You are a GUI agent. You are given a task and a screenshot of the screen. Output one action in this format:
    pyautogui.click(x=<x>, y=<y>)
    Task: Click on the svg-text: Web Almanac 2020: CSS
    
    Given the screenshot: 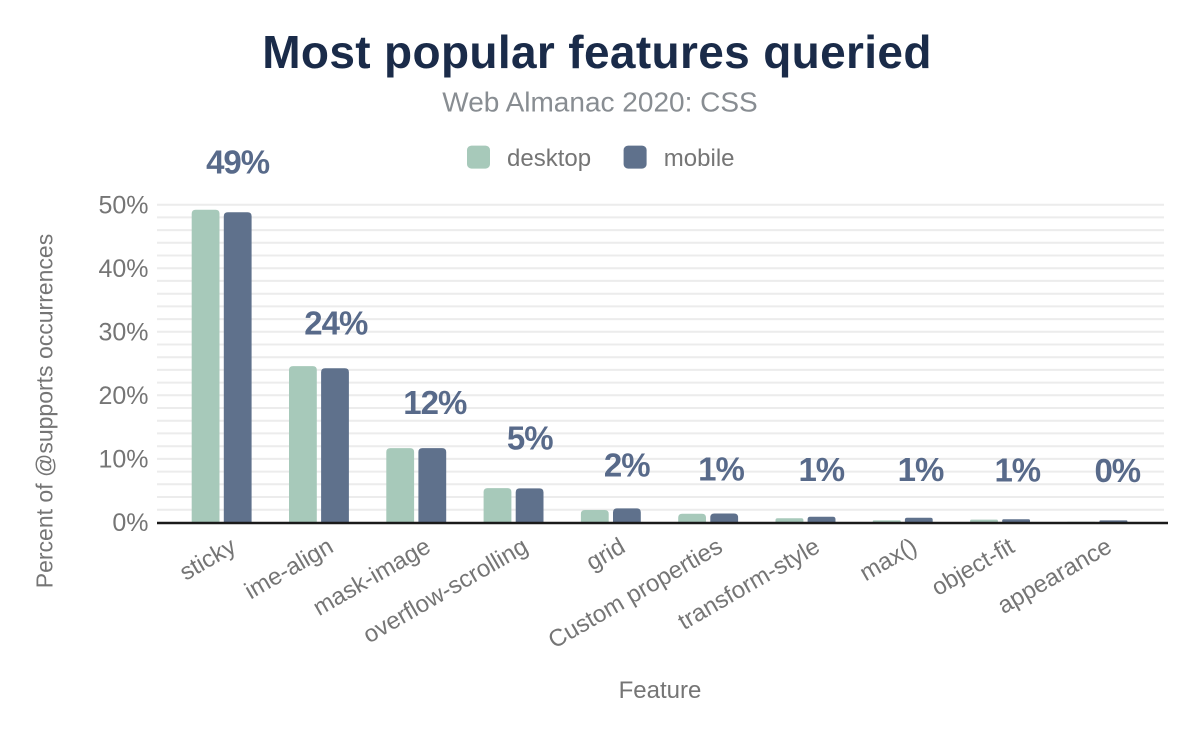 What is the action you would take?
    pyautogui.click(x=599, y=102)
    